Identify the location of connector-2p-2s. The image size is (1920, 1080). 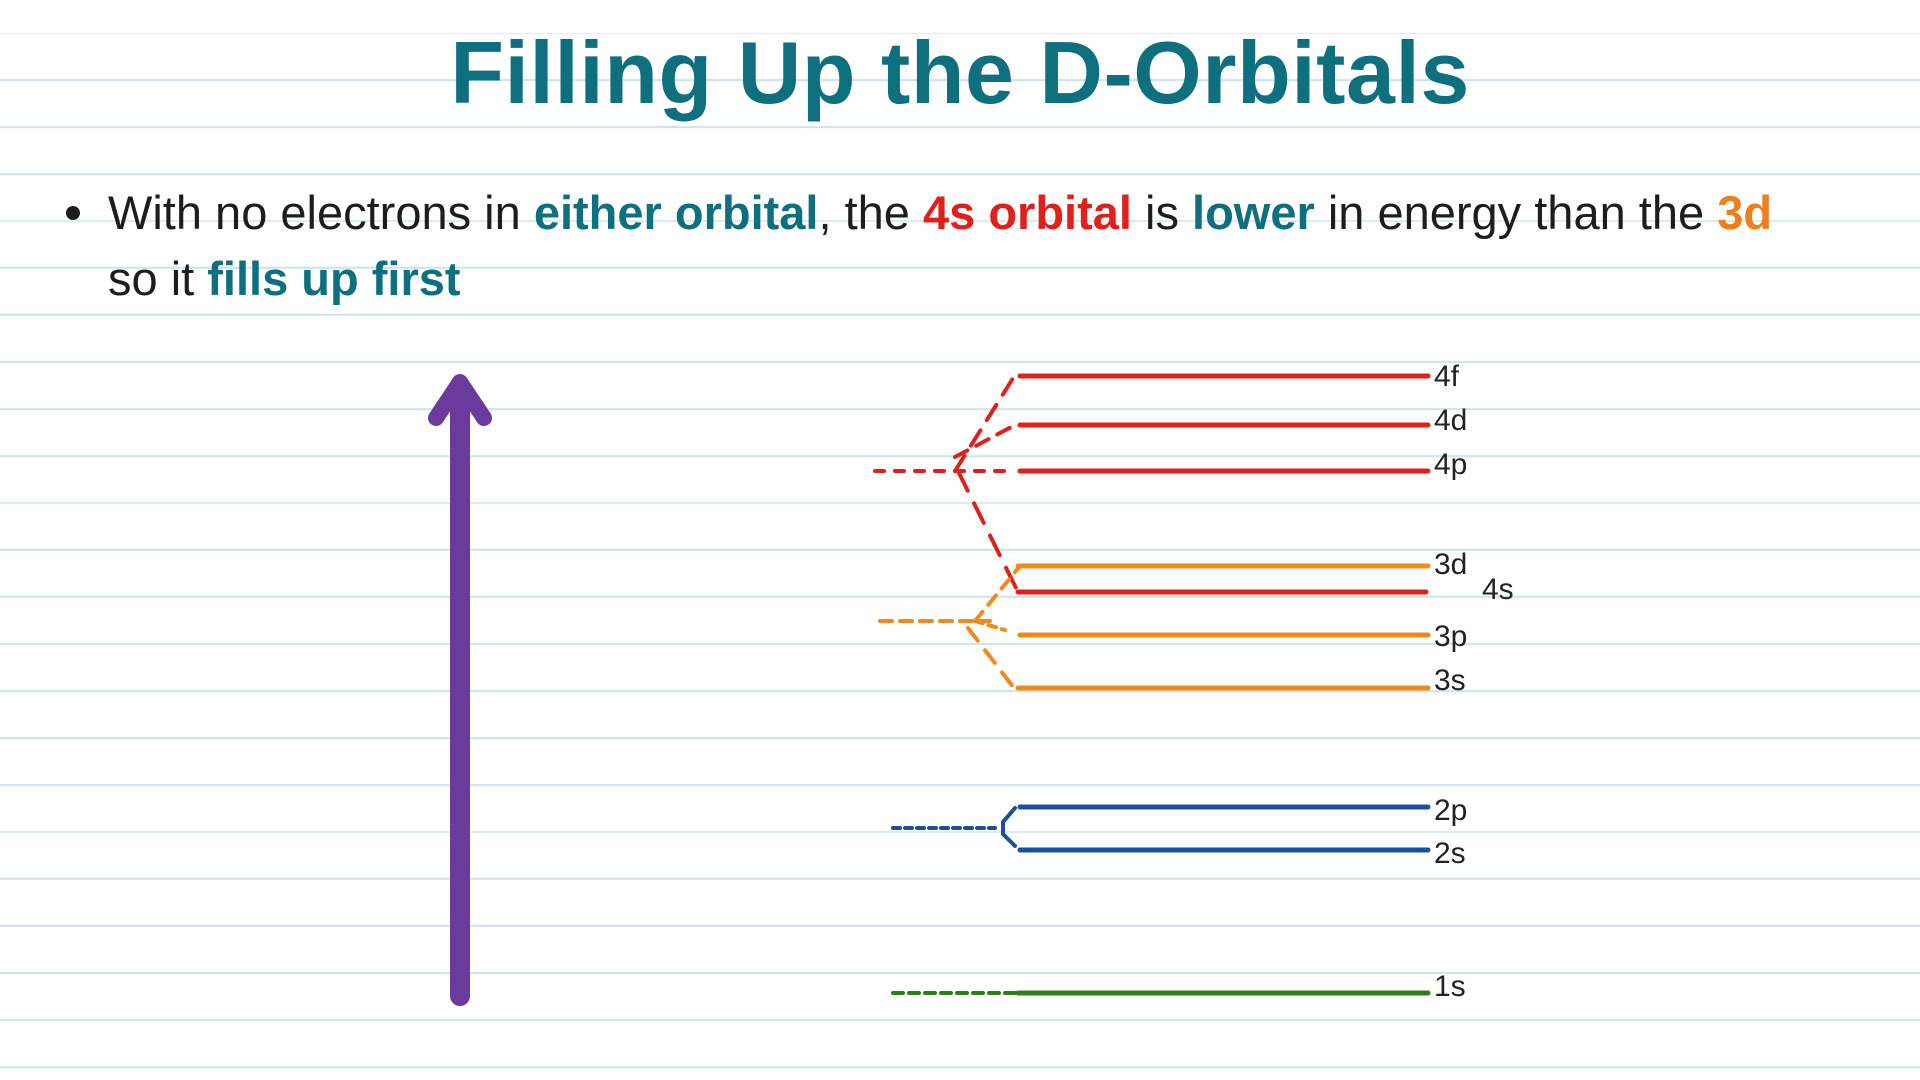
(1009, 827).